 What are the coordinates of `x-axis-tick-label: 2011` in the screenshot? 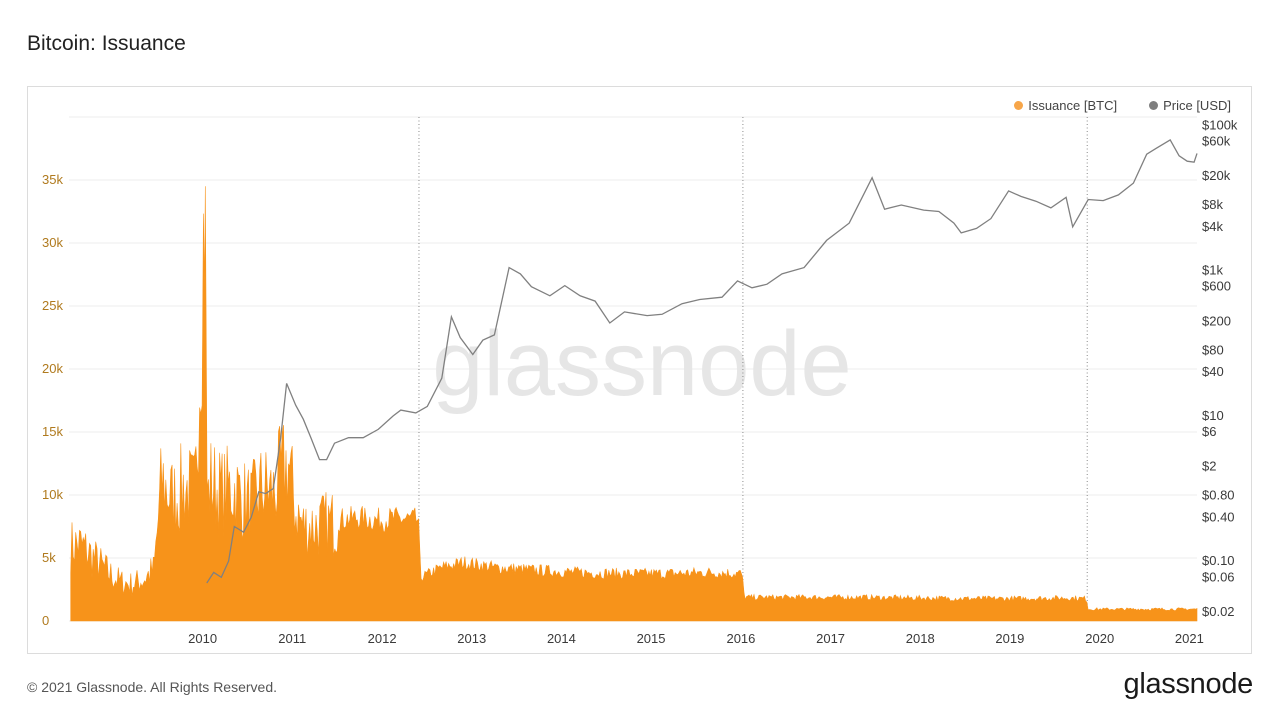 It's located at (292, 638).